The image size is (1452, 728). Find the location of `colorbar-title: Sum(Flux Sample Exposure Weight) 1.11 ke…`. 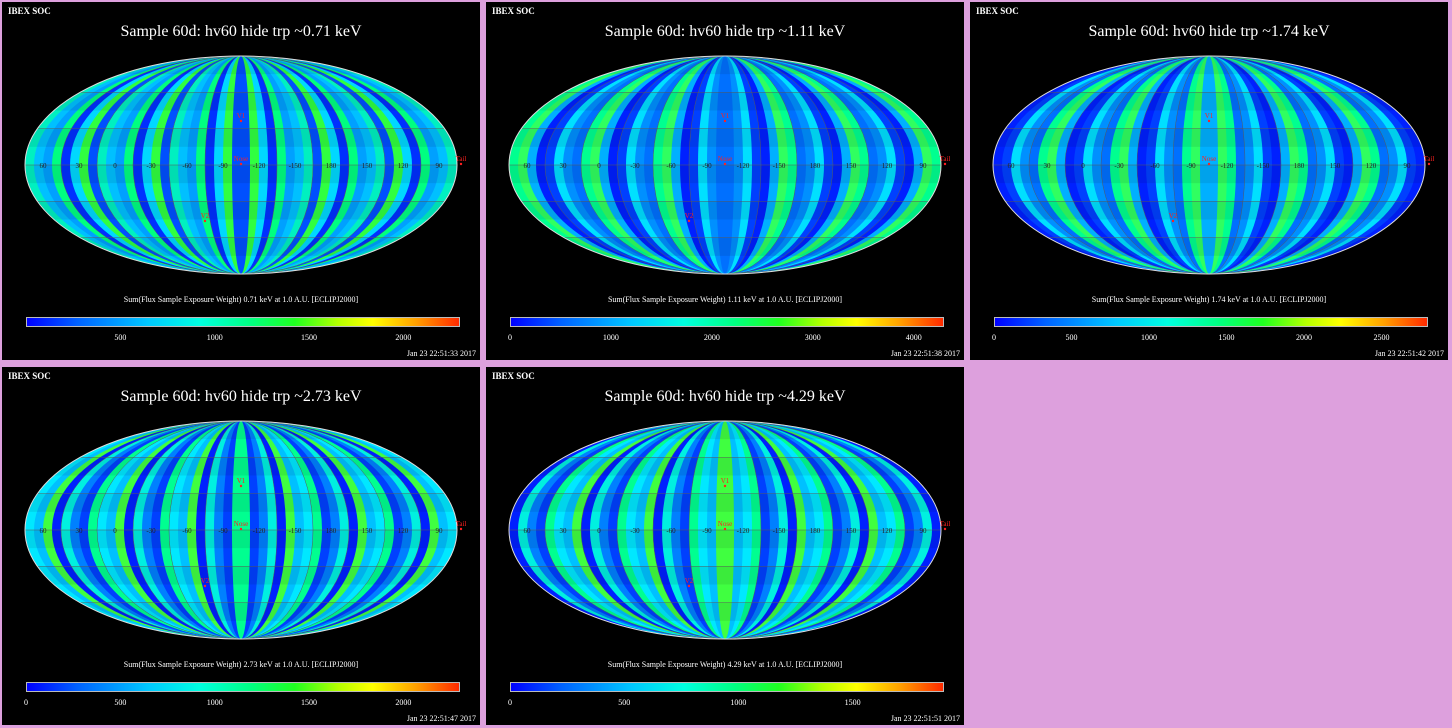

colorbar-title: Sum(Flux Sample Exposure Weight) 1.11 ke… is located at coordinates (725, 299).